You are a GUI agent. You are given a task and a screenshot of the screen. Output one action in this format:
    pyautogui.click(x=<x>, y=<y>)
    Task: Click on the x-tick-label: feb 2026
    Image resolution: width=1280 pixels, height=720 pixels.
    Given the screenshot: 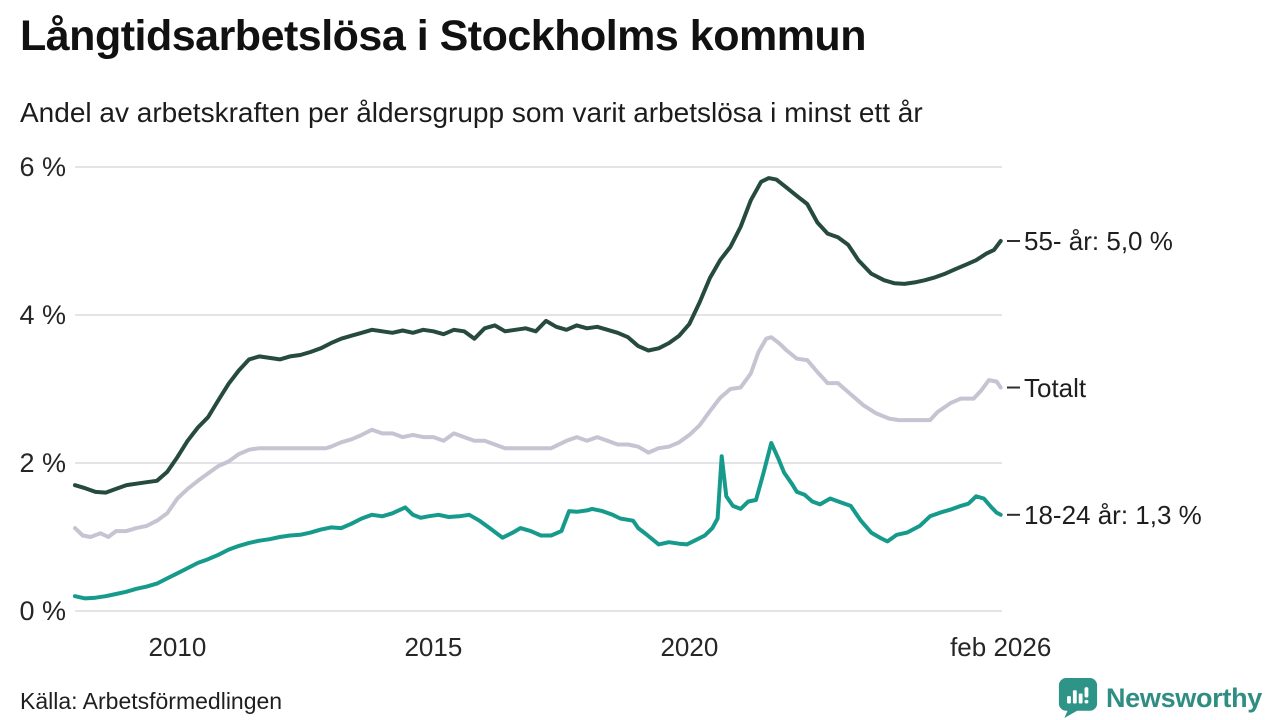 What is the action you would take?
    pyautogui.click(x=1001, y=647)
    